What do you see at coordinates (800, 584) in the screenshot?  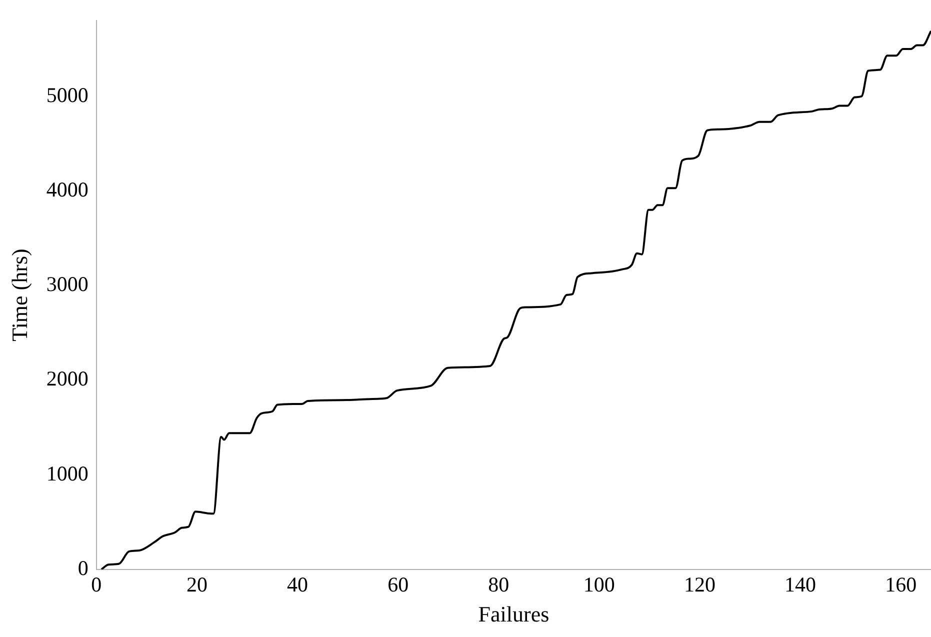 I see `x-tick-label: 140` at bounding box center [800, 584].